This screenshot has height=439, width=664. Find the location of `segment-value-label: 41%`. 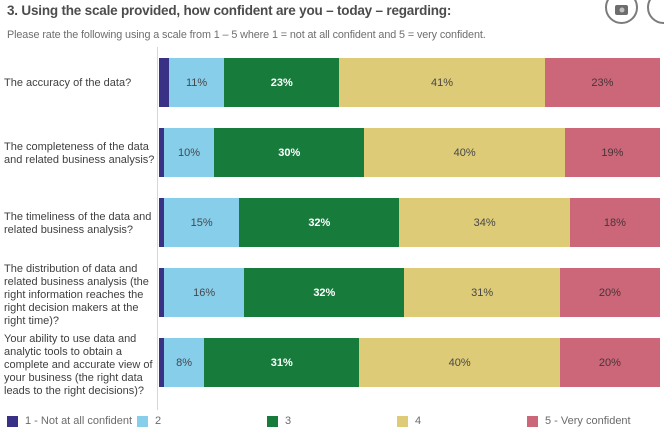

segment-value-label: 41% is located at coordinates (442, 82).